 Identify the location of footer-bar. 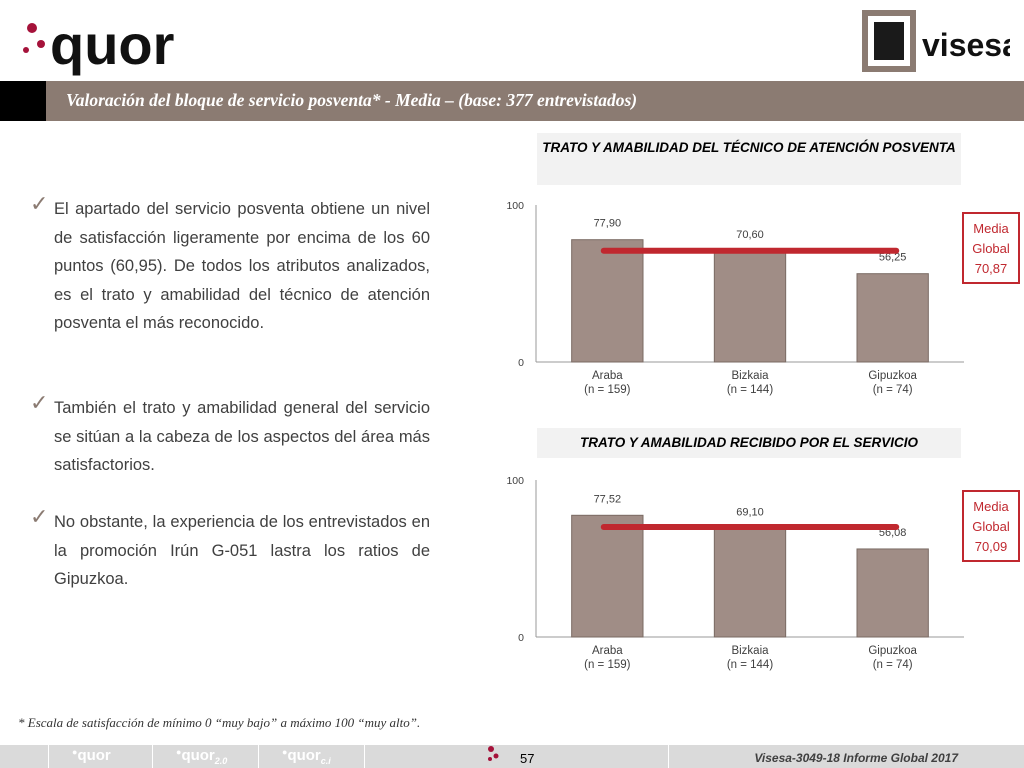
(512, 756).